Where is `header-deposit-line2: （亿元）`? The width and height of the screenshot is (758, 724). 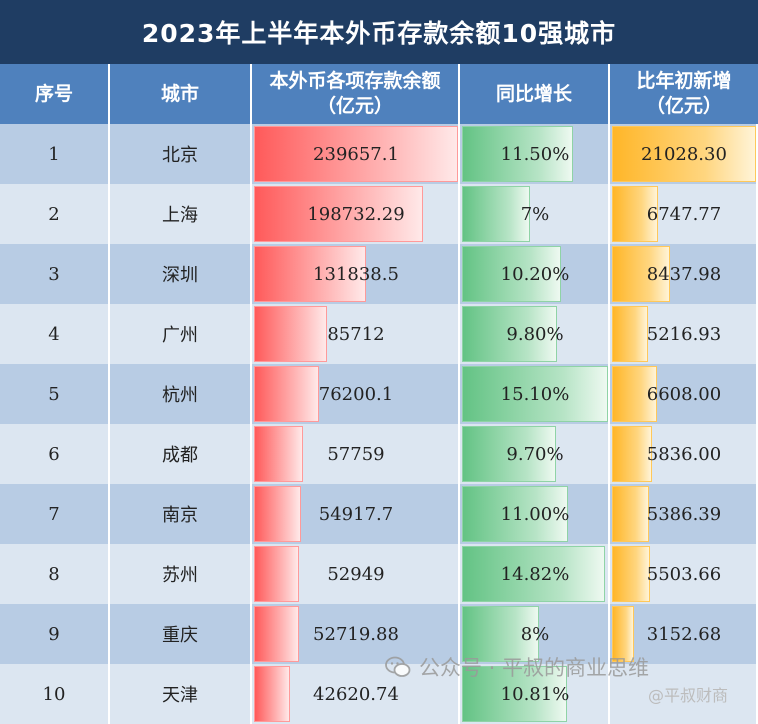 header-deposit-line2: （亿元） is located at coordinates (354, 106).